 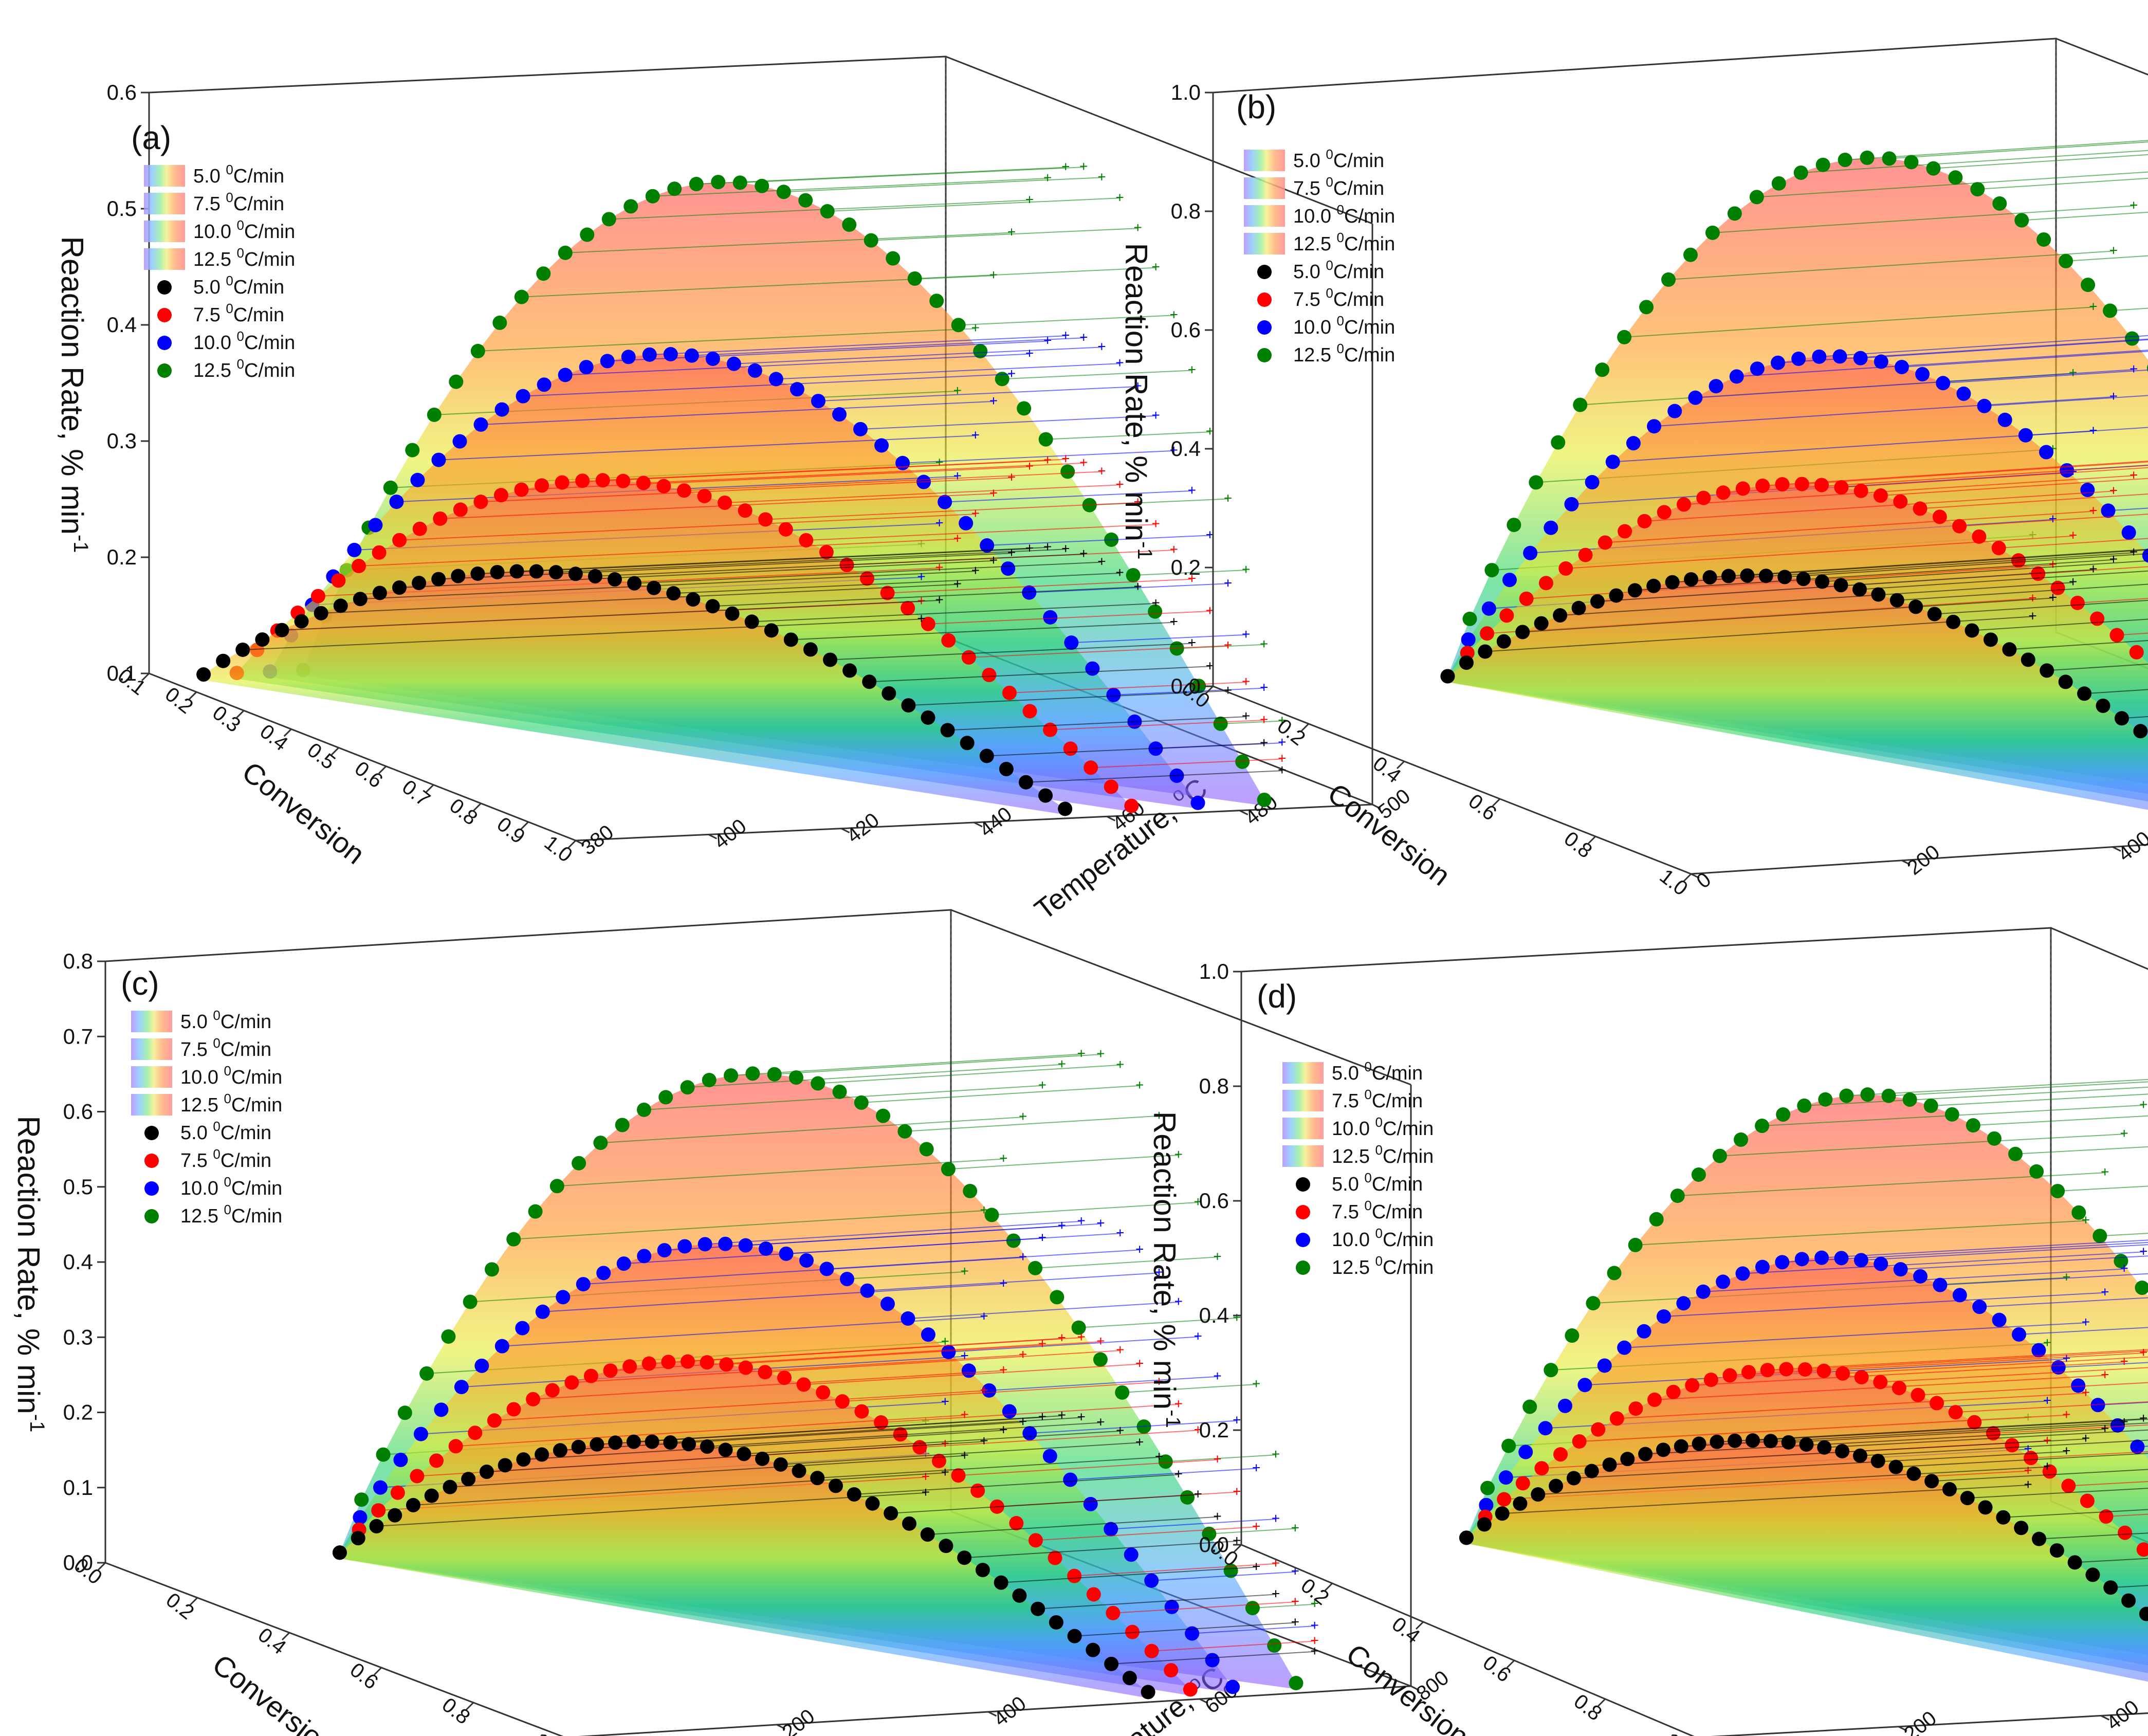 What do you see at coordinates (151, 137) in the screenshot?
I see `panel-label: (a)` at bounding box center [151, 137].